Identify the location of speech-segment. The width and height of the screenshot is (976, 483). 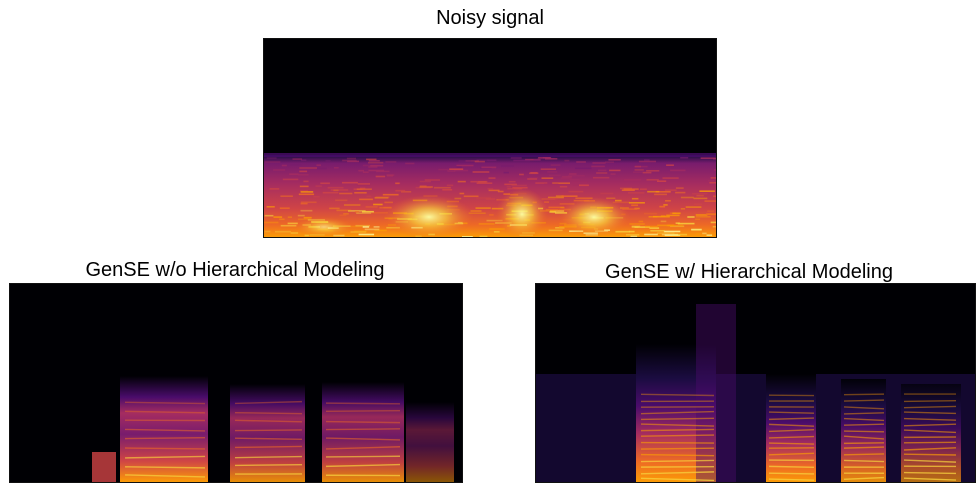
(267, 433).